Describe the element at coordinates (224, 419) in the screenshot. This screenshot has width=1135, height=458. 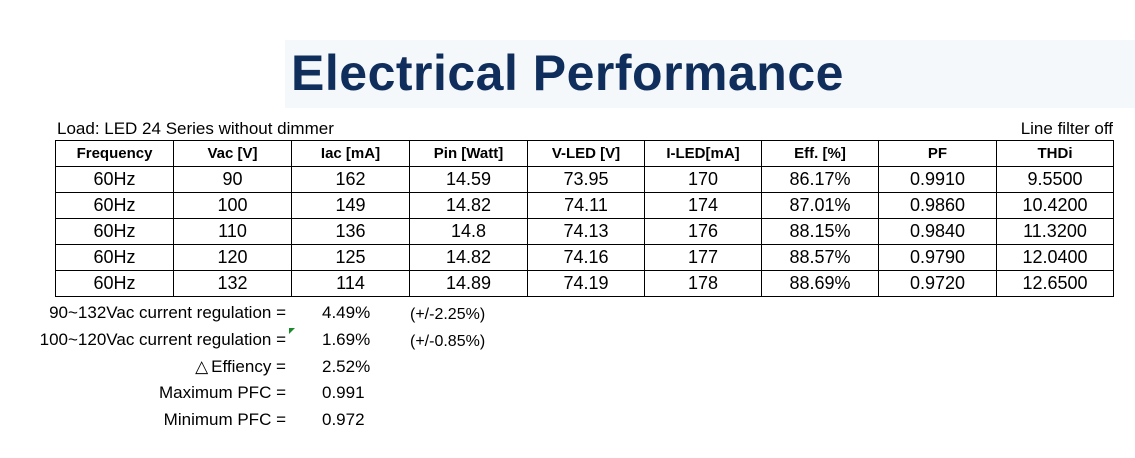
I see `summary-label: Minimum PFC =` at that location.